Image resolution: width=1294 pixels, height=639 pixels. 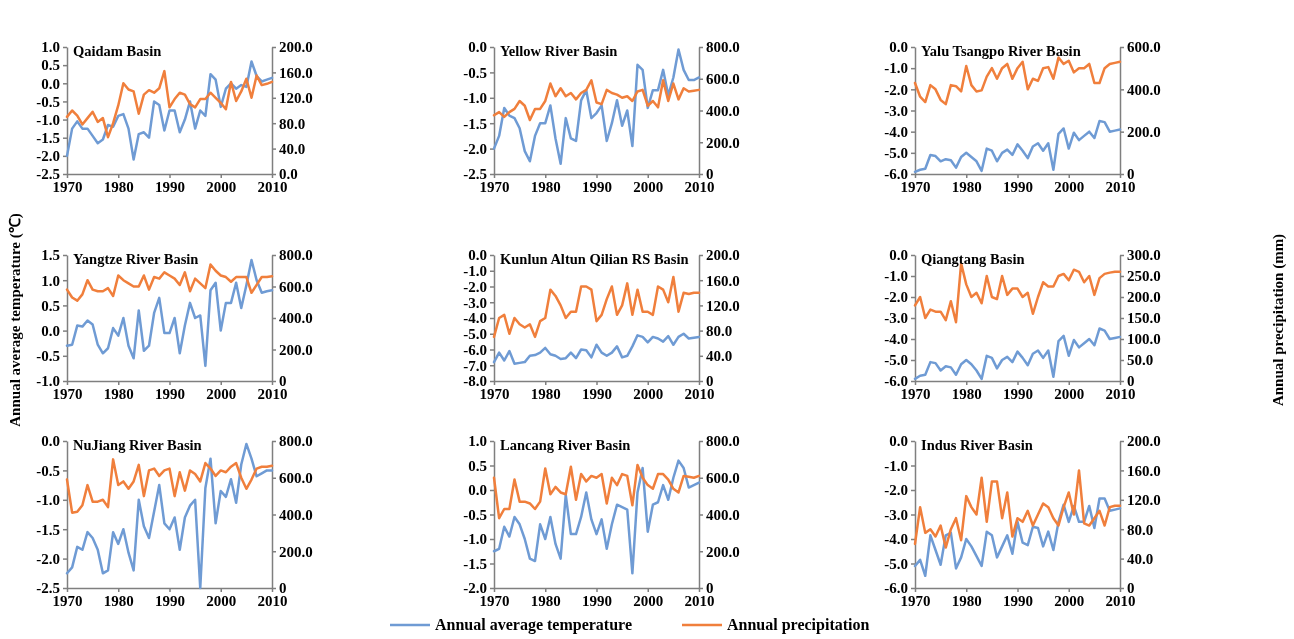 What do you see at coordinates (50, 305) in the screenshot?
I see `y-tick-label: 0.5` at bounding box center [50, 305].